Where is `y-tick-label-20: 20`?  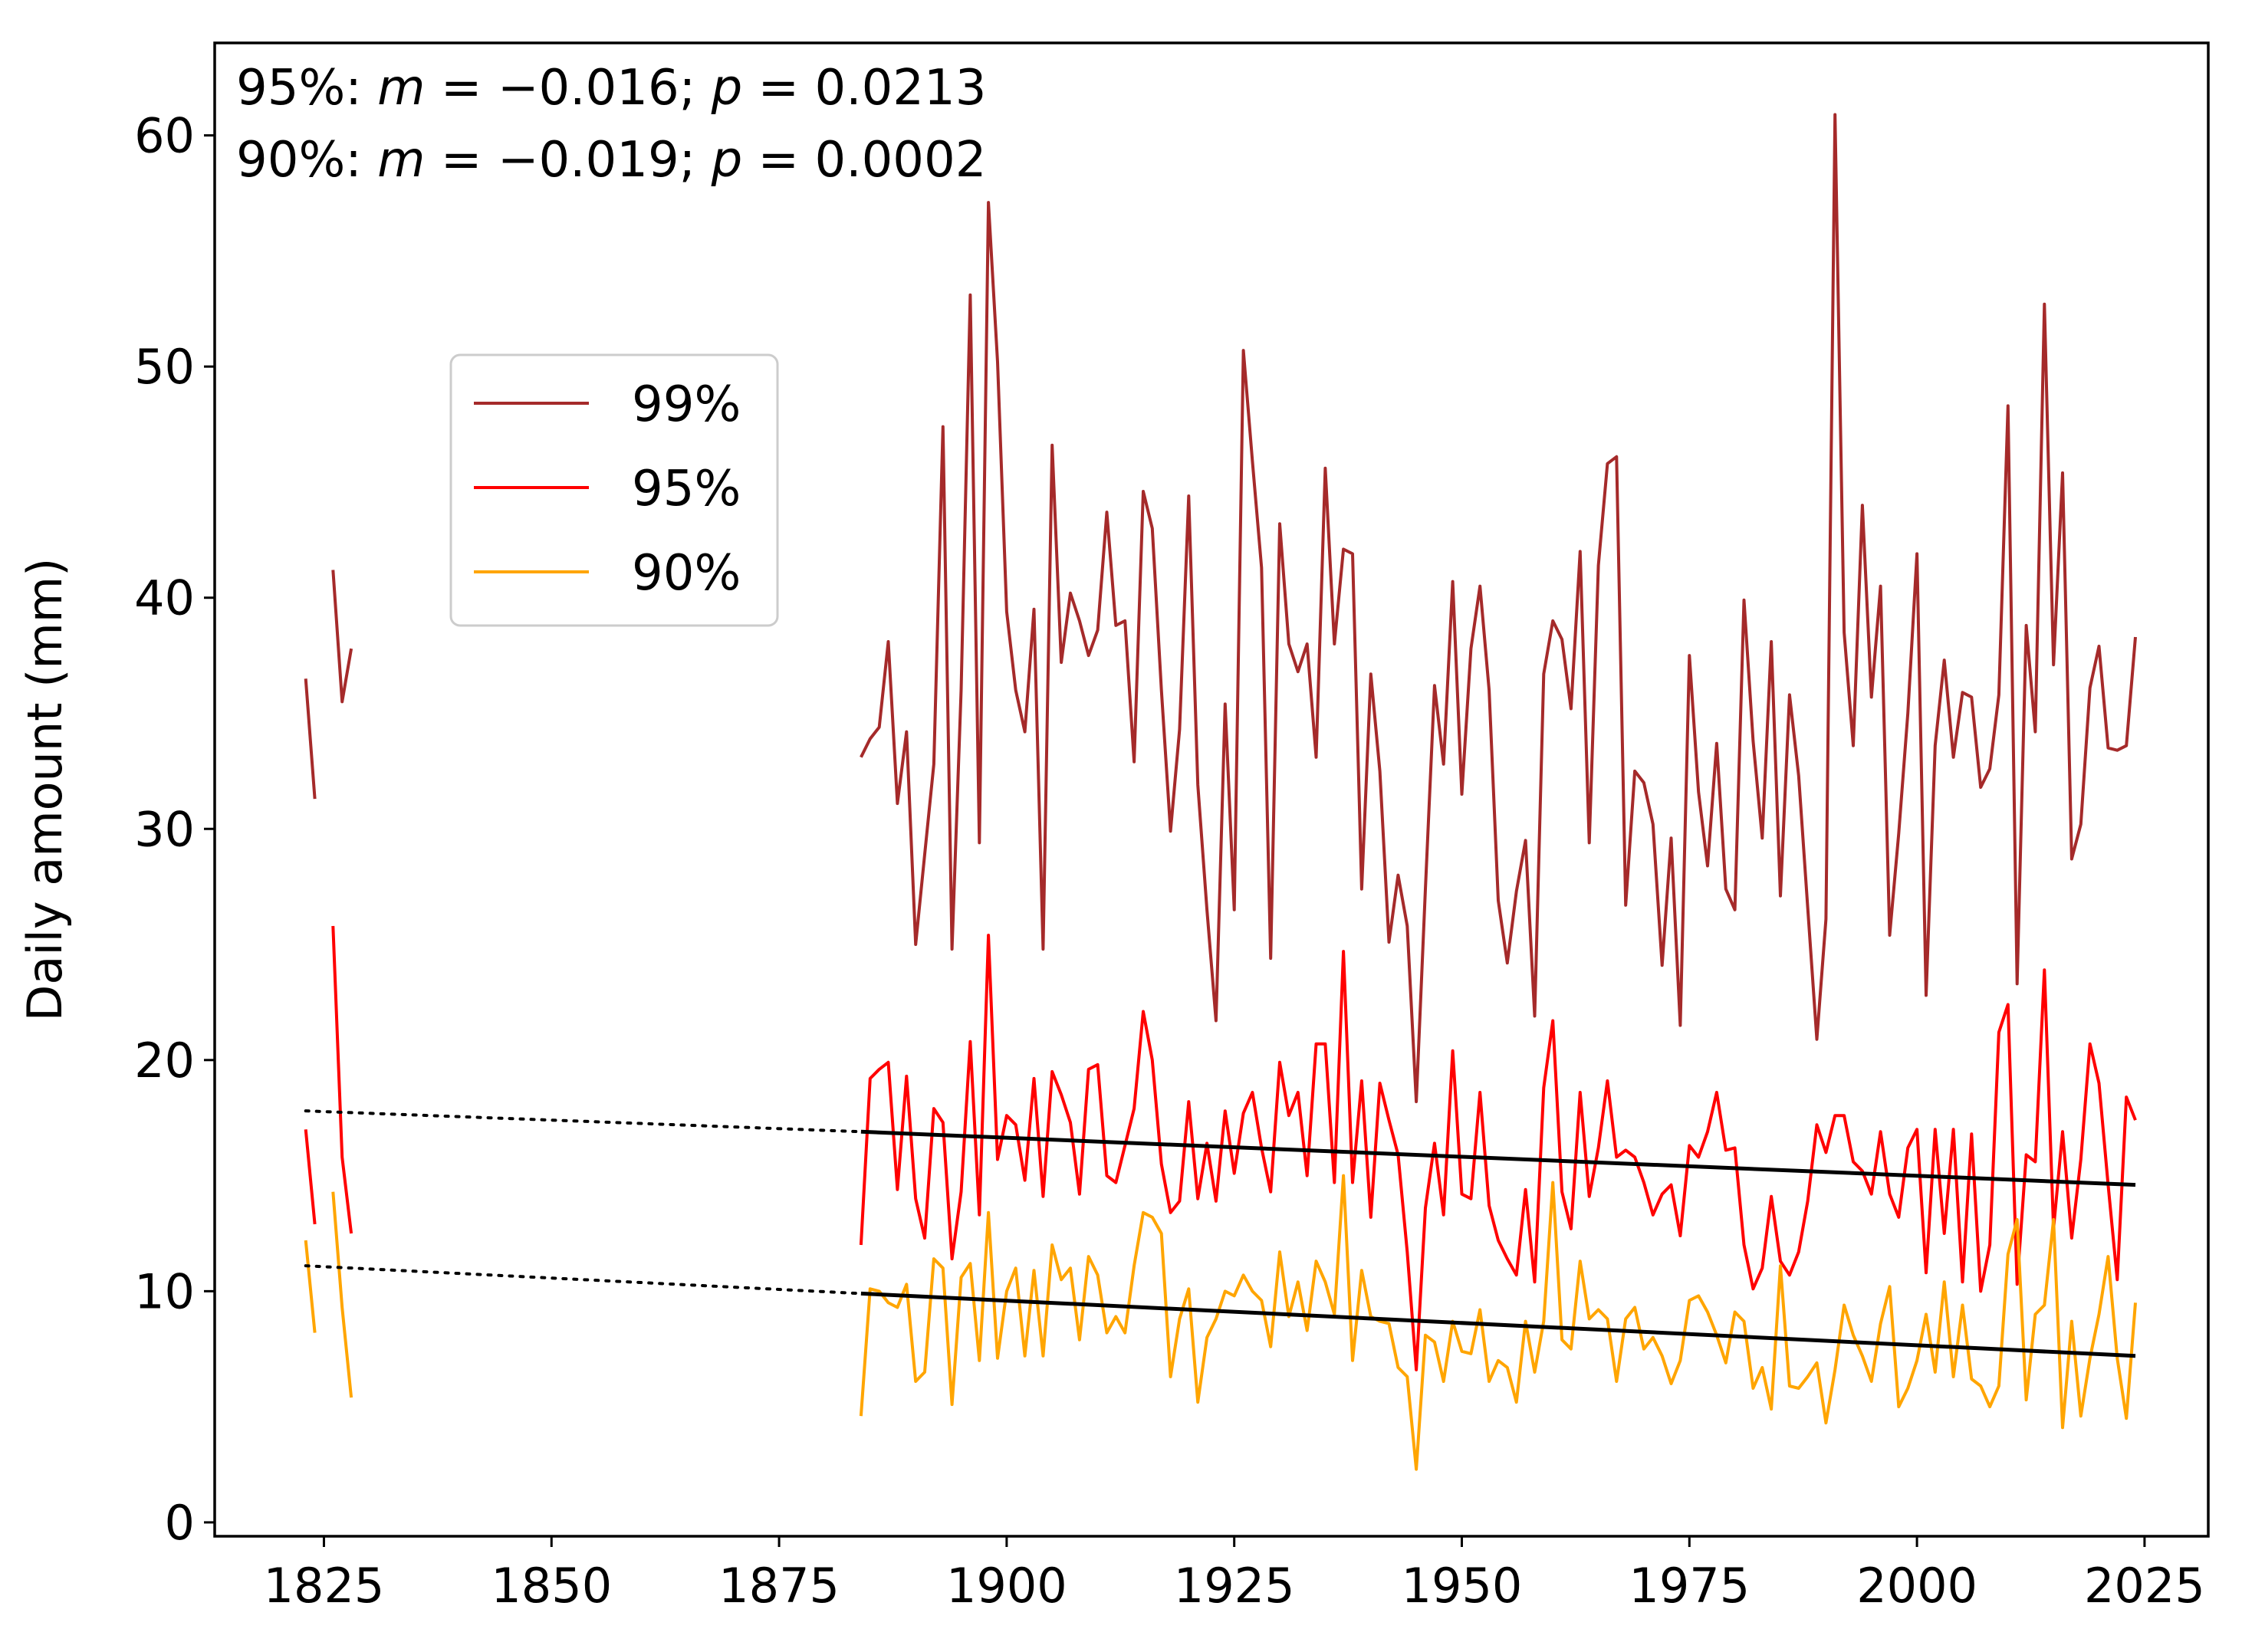 y-tick-label-20: 20 is located at coordinates (164, 1061).